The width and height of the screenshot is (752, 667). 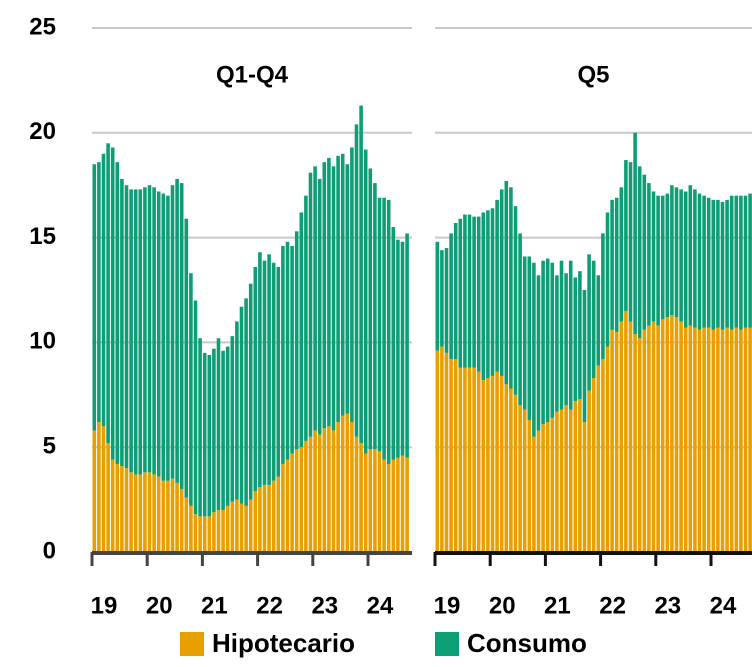 I want to click on x-tick-label: 21, so click(x=214, y=605).